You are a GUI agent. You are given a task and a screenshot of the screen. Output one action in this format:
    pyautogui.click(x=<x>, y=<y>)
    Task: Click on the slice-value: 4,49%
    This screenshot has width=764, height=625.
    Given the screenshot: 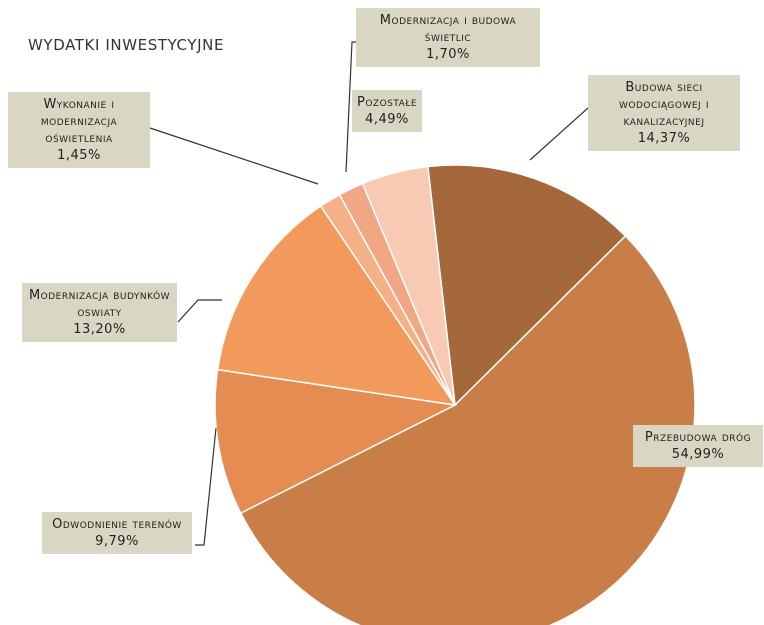 What is the action you would take?
    pyautogui.click(x=387, y=119)
    